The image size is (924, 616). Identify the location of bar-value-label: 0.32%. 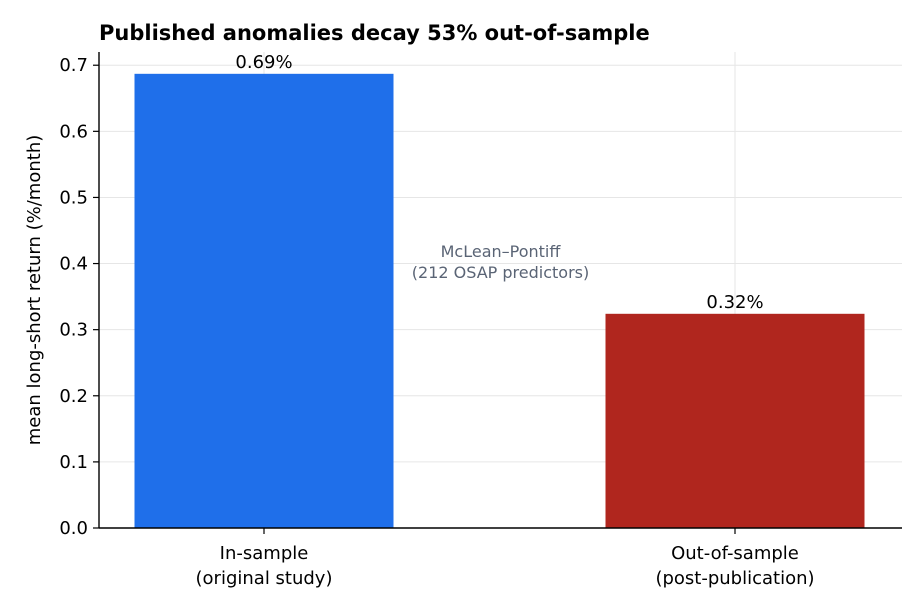
(734, 302).